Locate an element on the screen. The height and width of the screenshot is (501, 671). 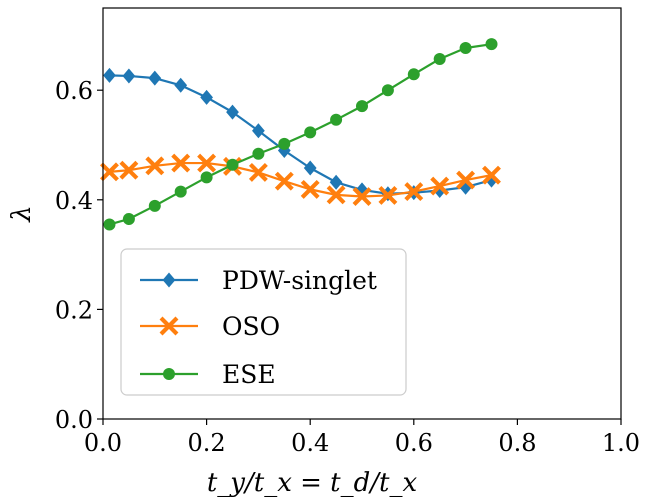
series-oso is located at coordinates (300, 179).